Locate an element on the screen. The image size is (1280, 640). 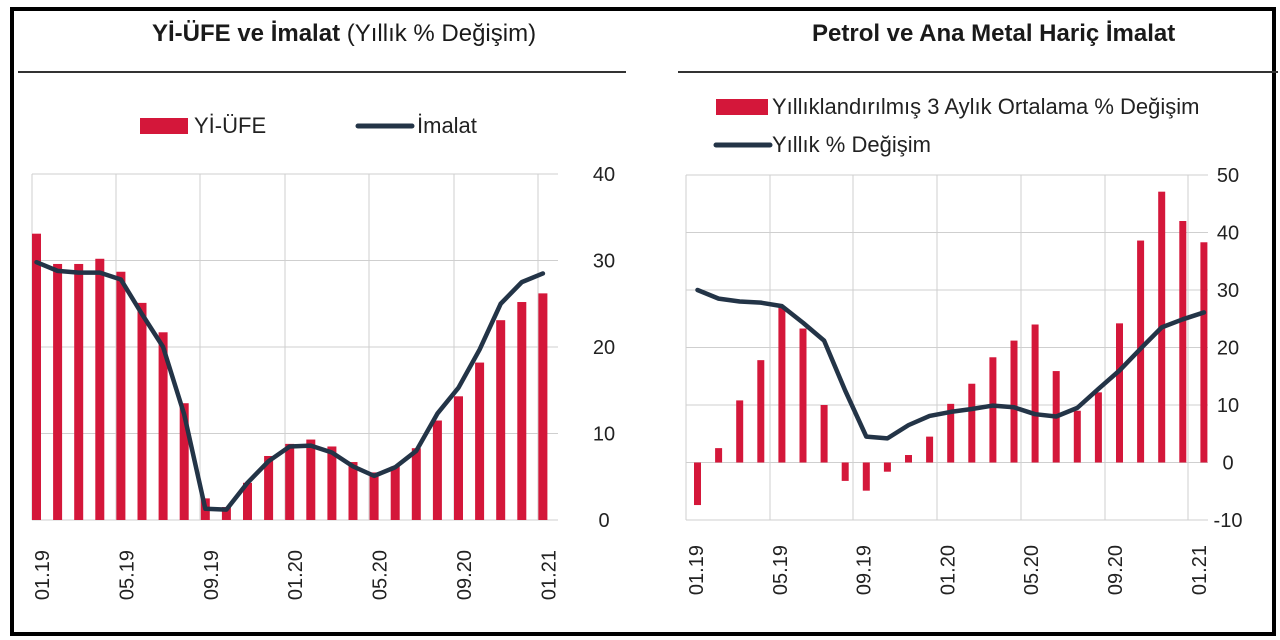
left-y-tick-label: 30 is located at coordinates (604, 262).